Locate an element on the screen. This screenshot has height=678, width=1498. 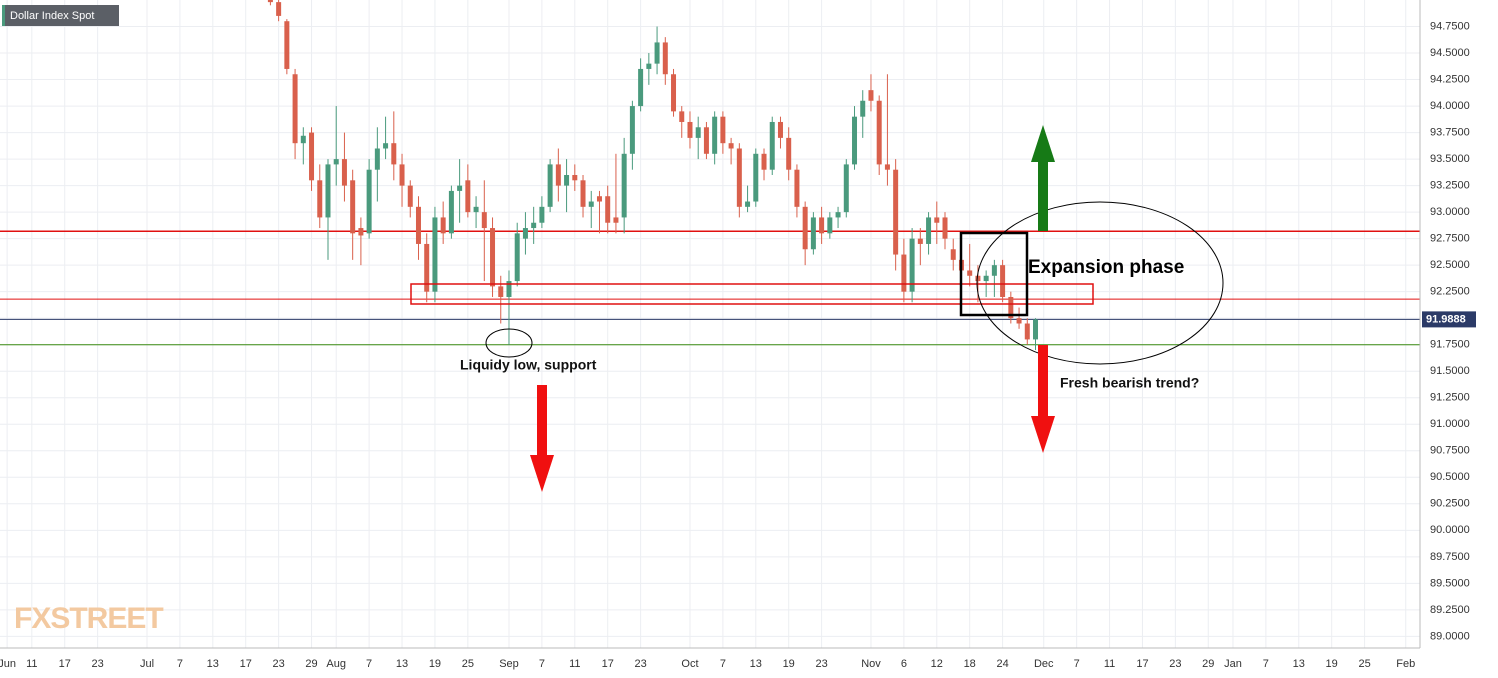
annotation: Liquidy low, support is located at coordinates (528, 365).